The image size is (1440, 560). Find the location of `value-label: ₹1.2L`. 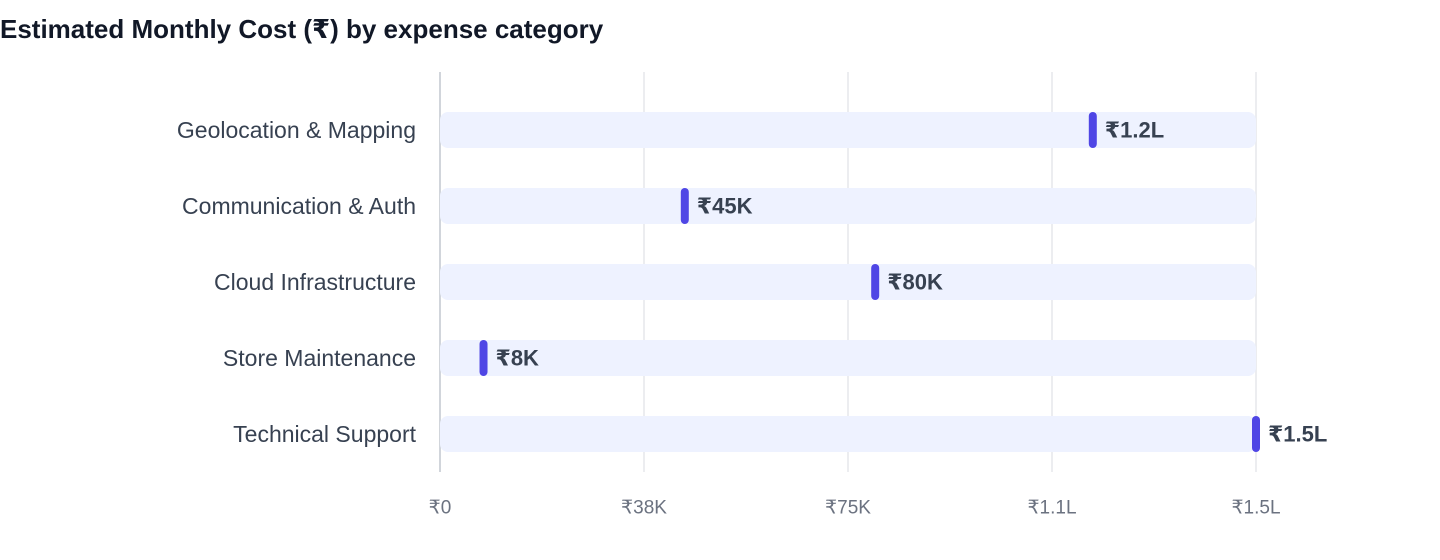

value-label: ₹1.2L is located at coordinates (1134, 130).